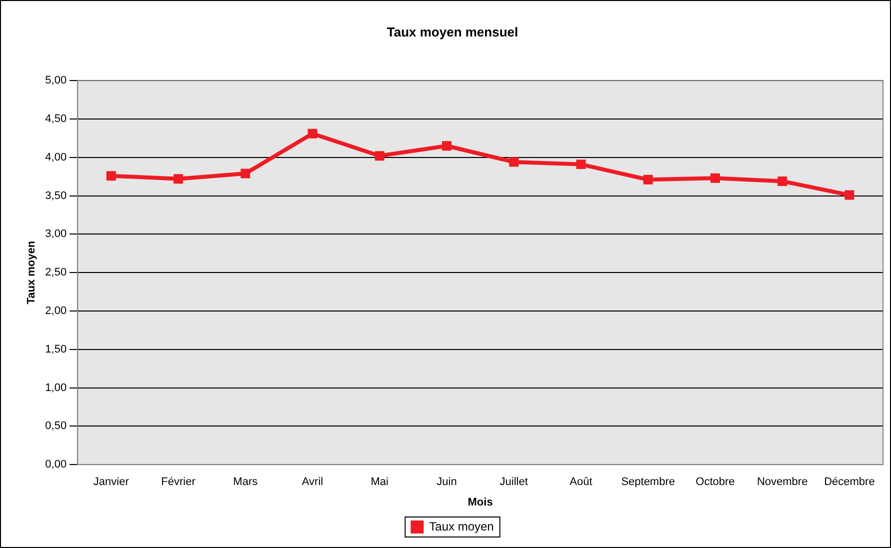  Describe the element at coordinates (514, 482) in the screenshot. I see `x-tick-label: Juillet` at that location.